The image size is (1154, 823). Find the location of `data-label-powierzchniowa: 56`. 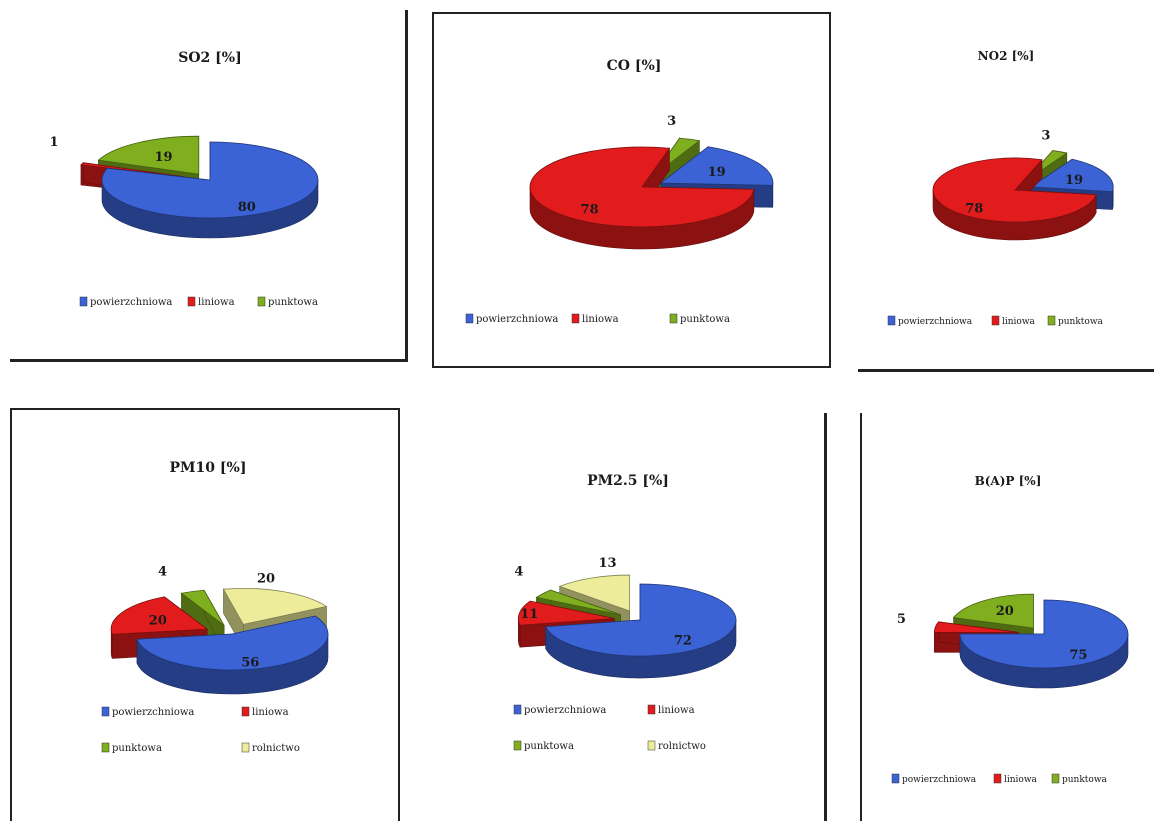

data-label-powierzchniowa: 56 is located at coordinates (250, 663).